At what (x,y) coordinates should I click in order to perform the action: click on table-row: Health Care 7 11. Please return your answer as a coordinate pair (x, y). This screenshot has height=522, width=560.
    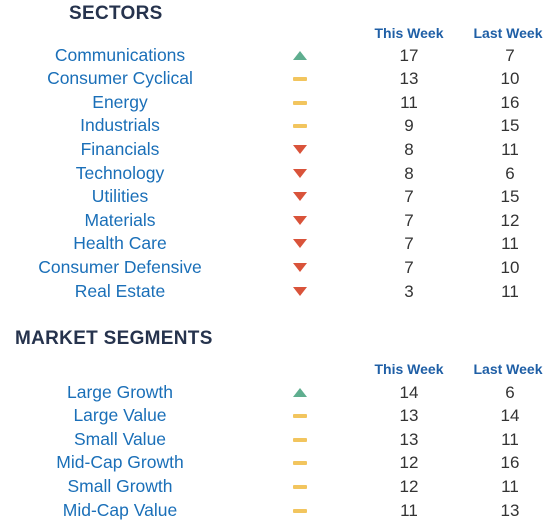
    Looking at the image, I should click on (280, 244).